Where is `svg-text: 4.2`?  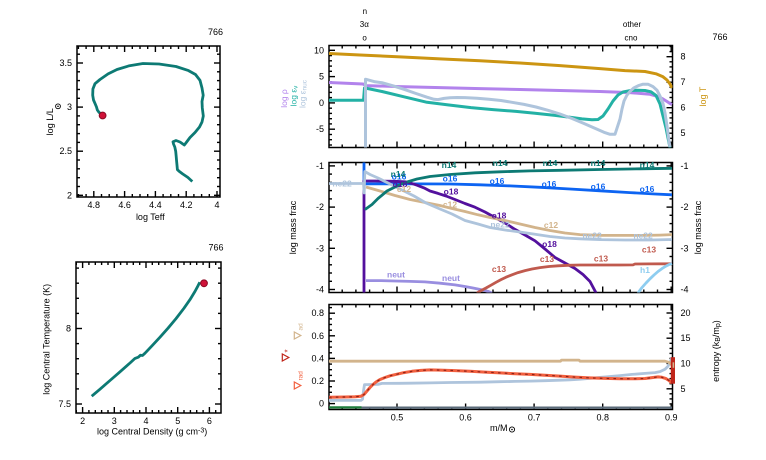 svg-text: 4.2 is located at coordinates (186, 205).